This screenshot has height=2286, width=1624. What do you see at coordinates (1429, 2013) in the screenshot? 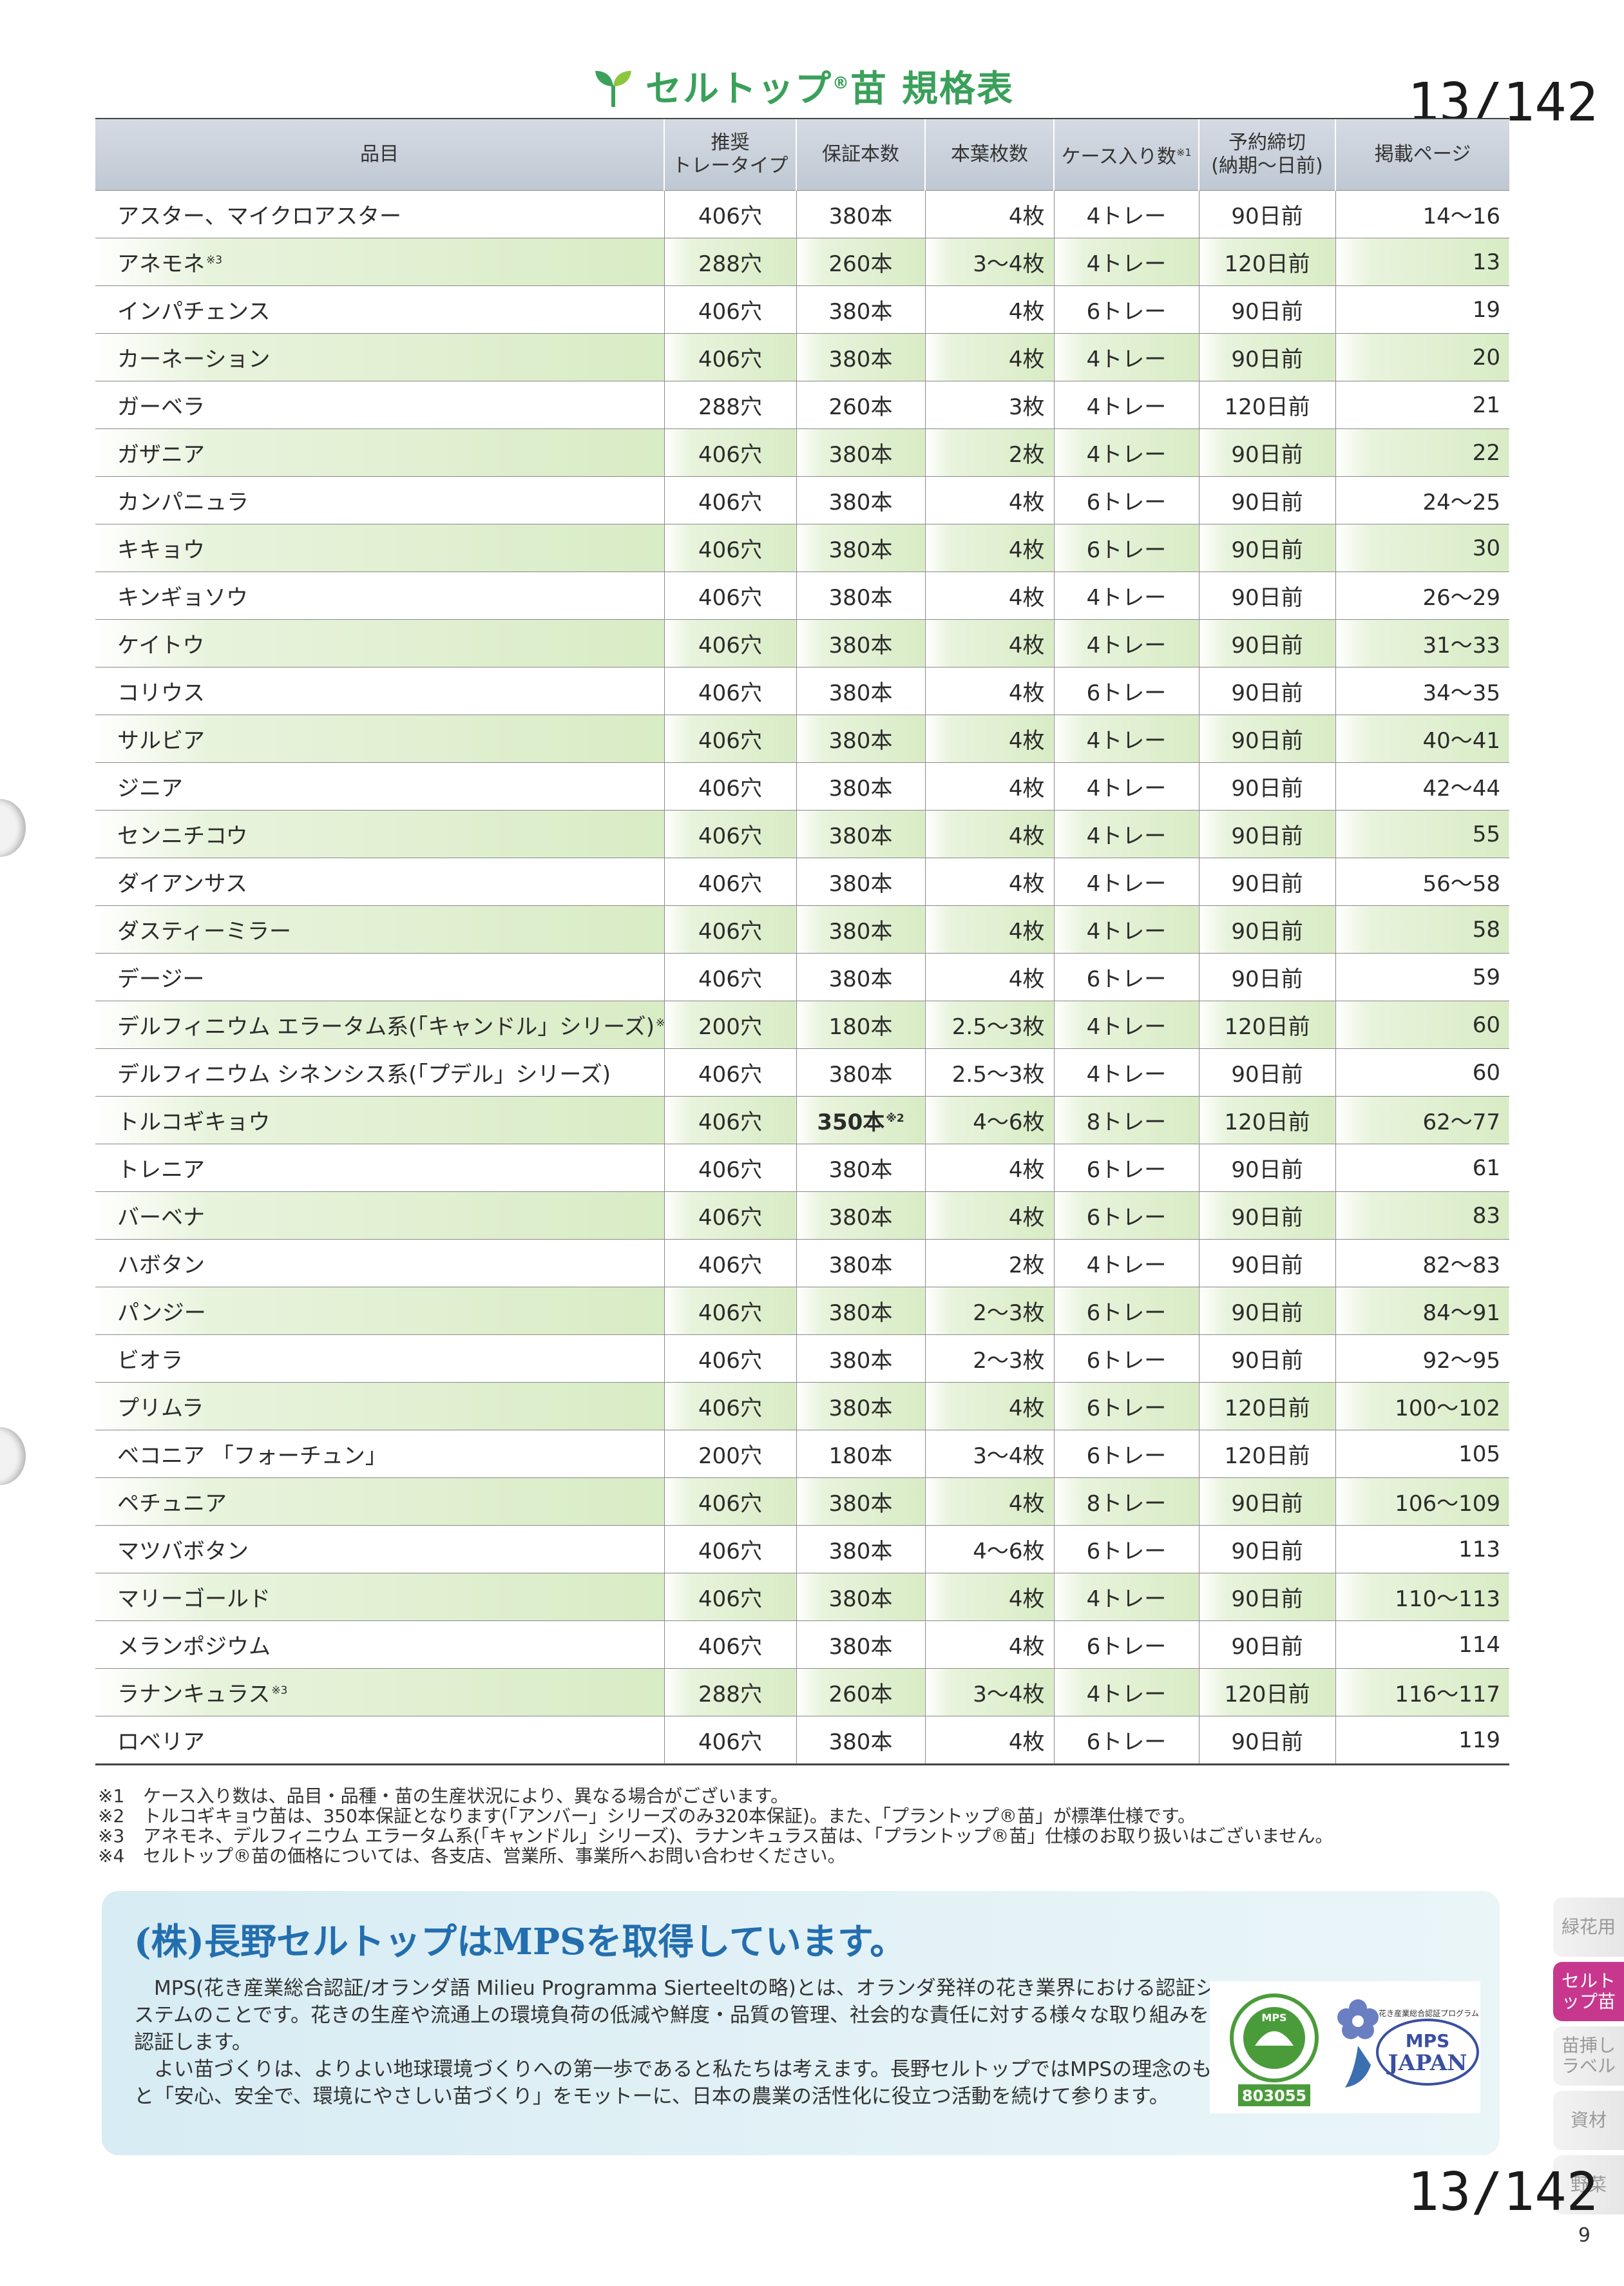
I see `mps-japan-caption: 花き産業総合認証プログラム` at bounding box center [1429, 2013].